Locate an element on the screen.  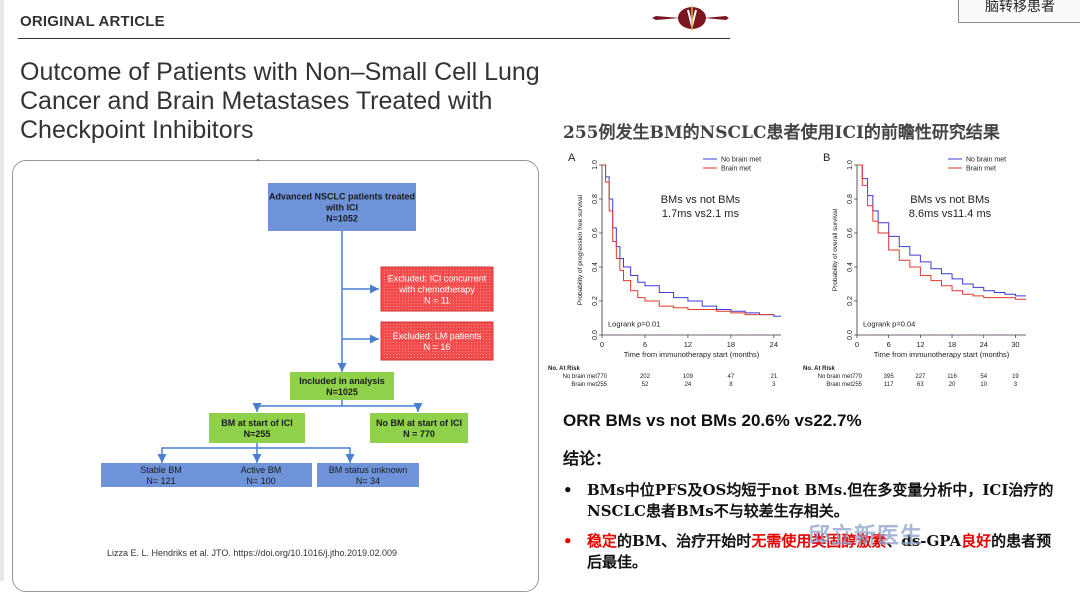
flow-box-label: with ICI is located at coordinates (341, 208).